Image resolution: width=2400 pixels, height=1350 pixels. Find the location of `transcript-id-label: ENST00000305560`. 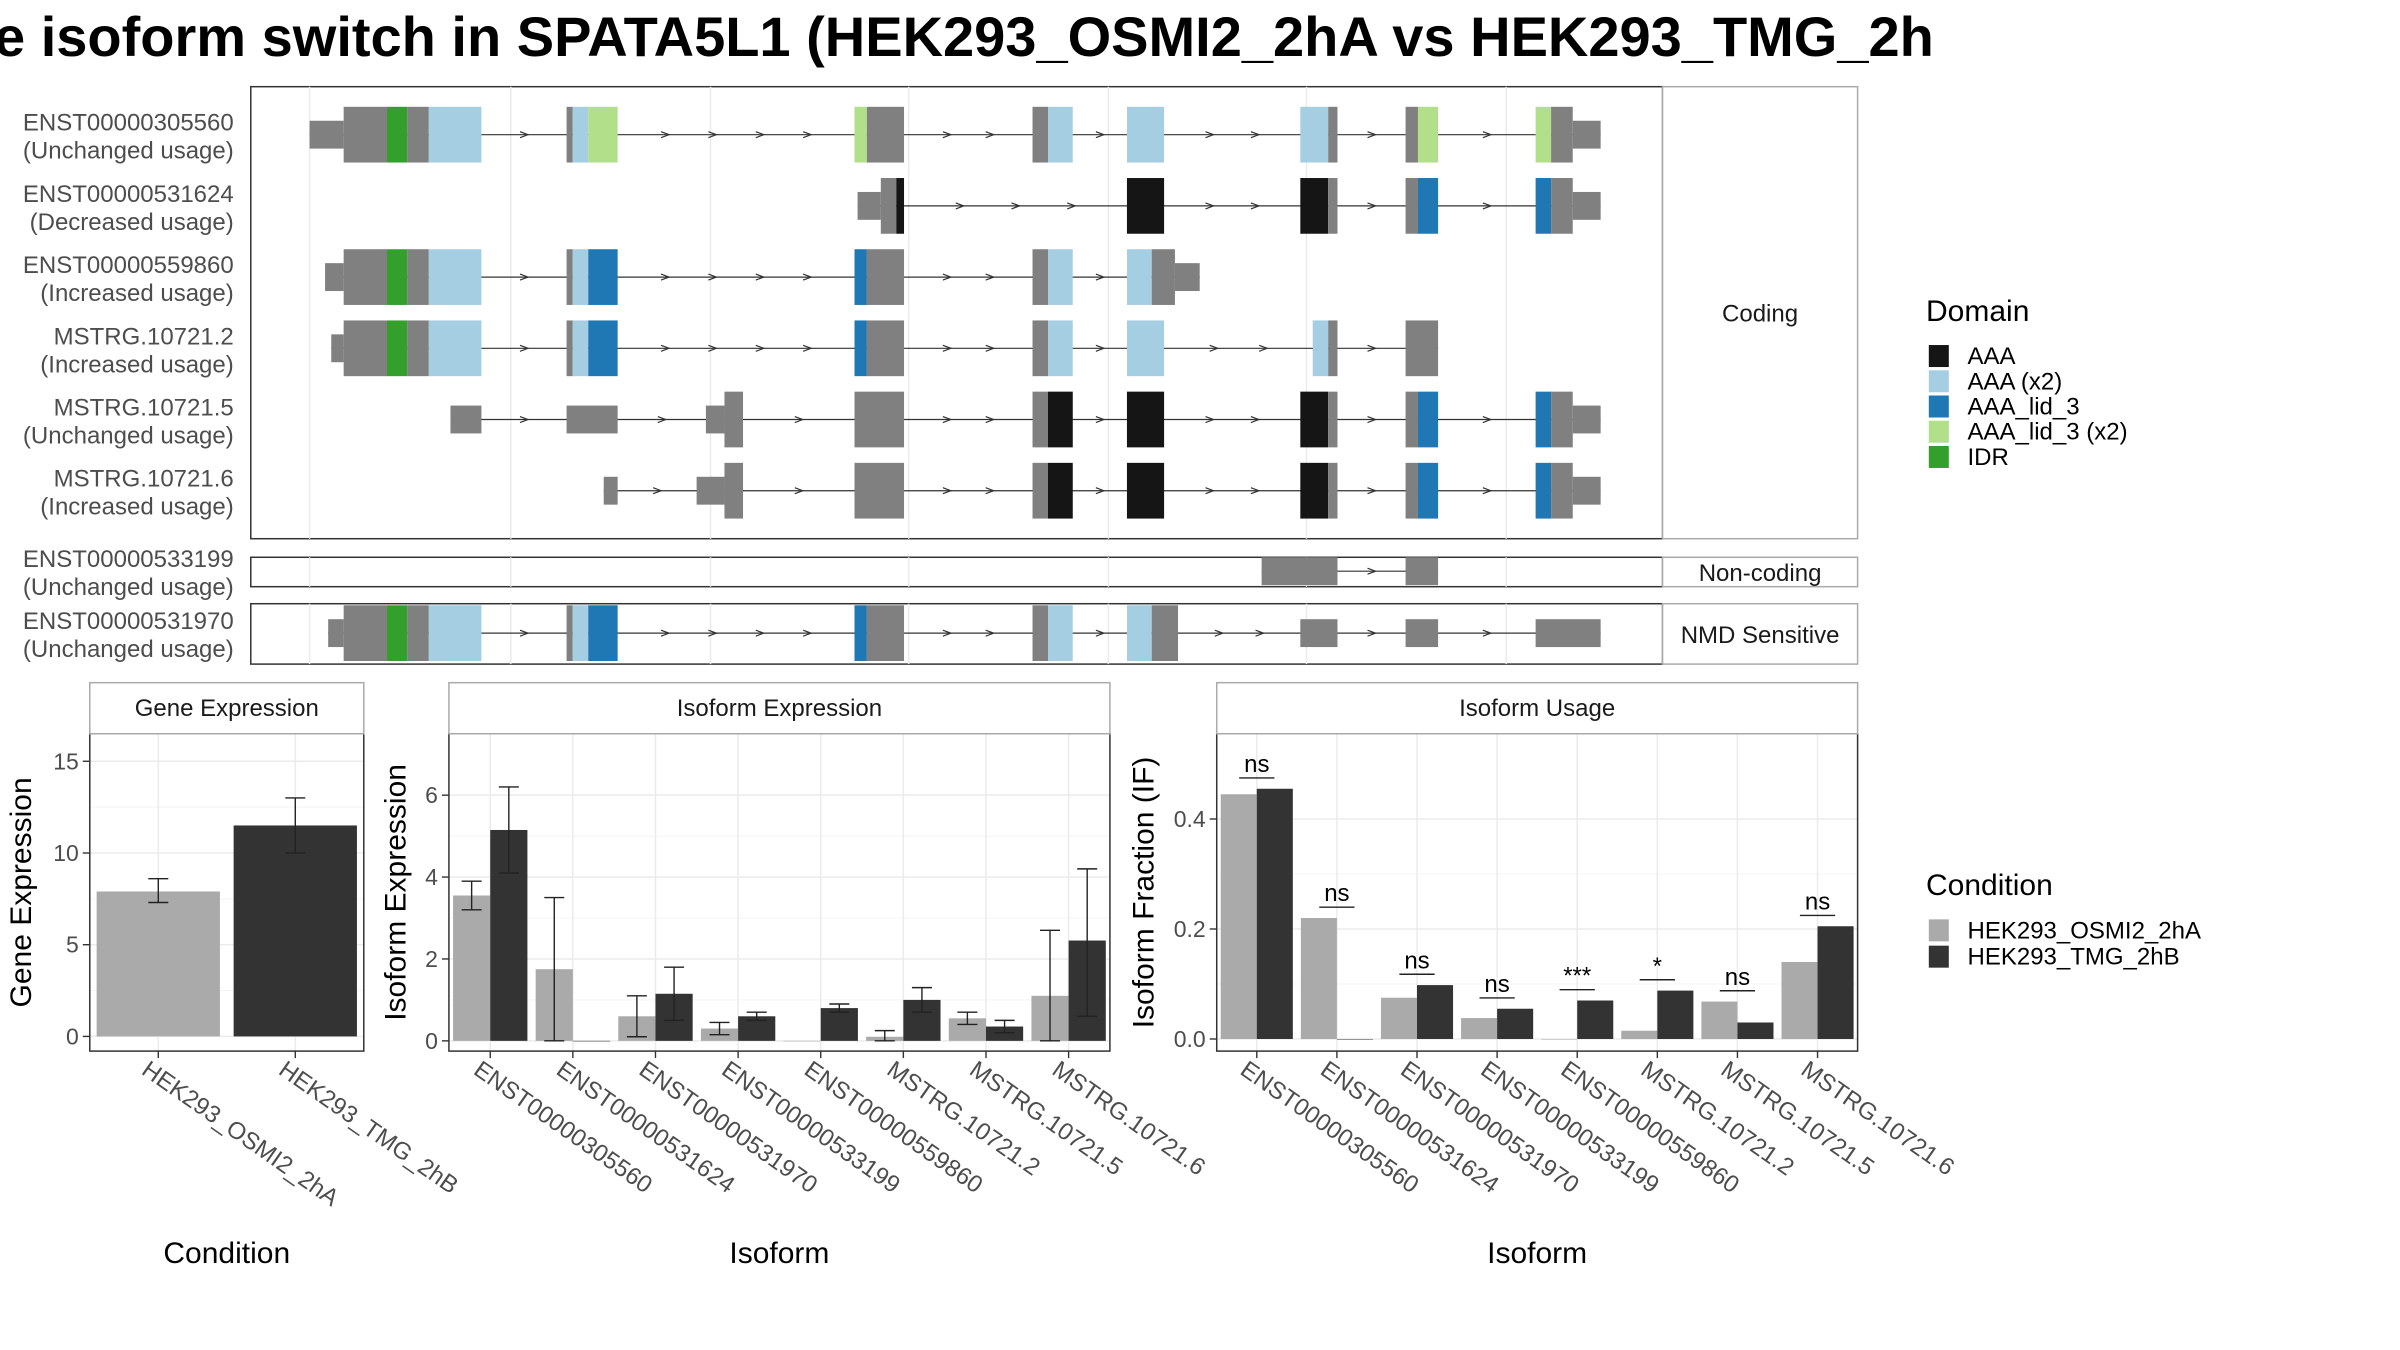

transcript-id-label: ENST00000305560 is located at coordinates (128, 123).